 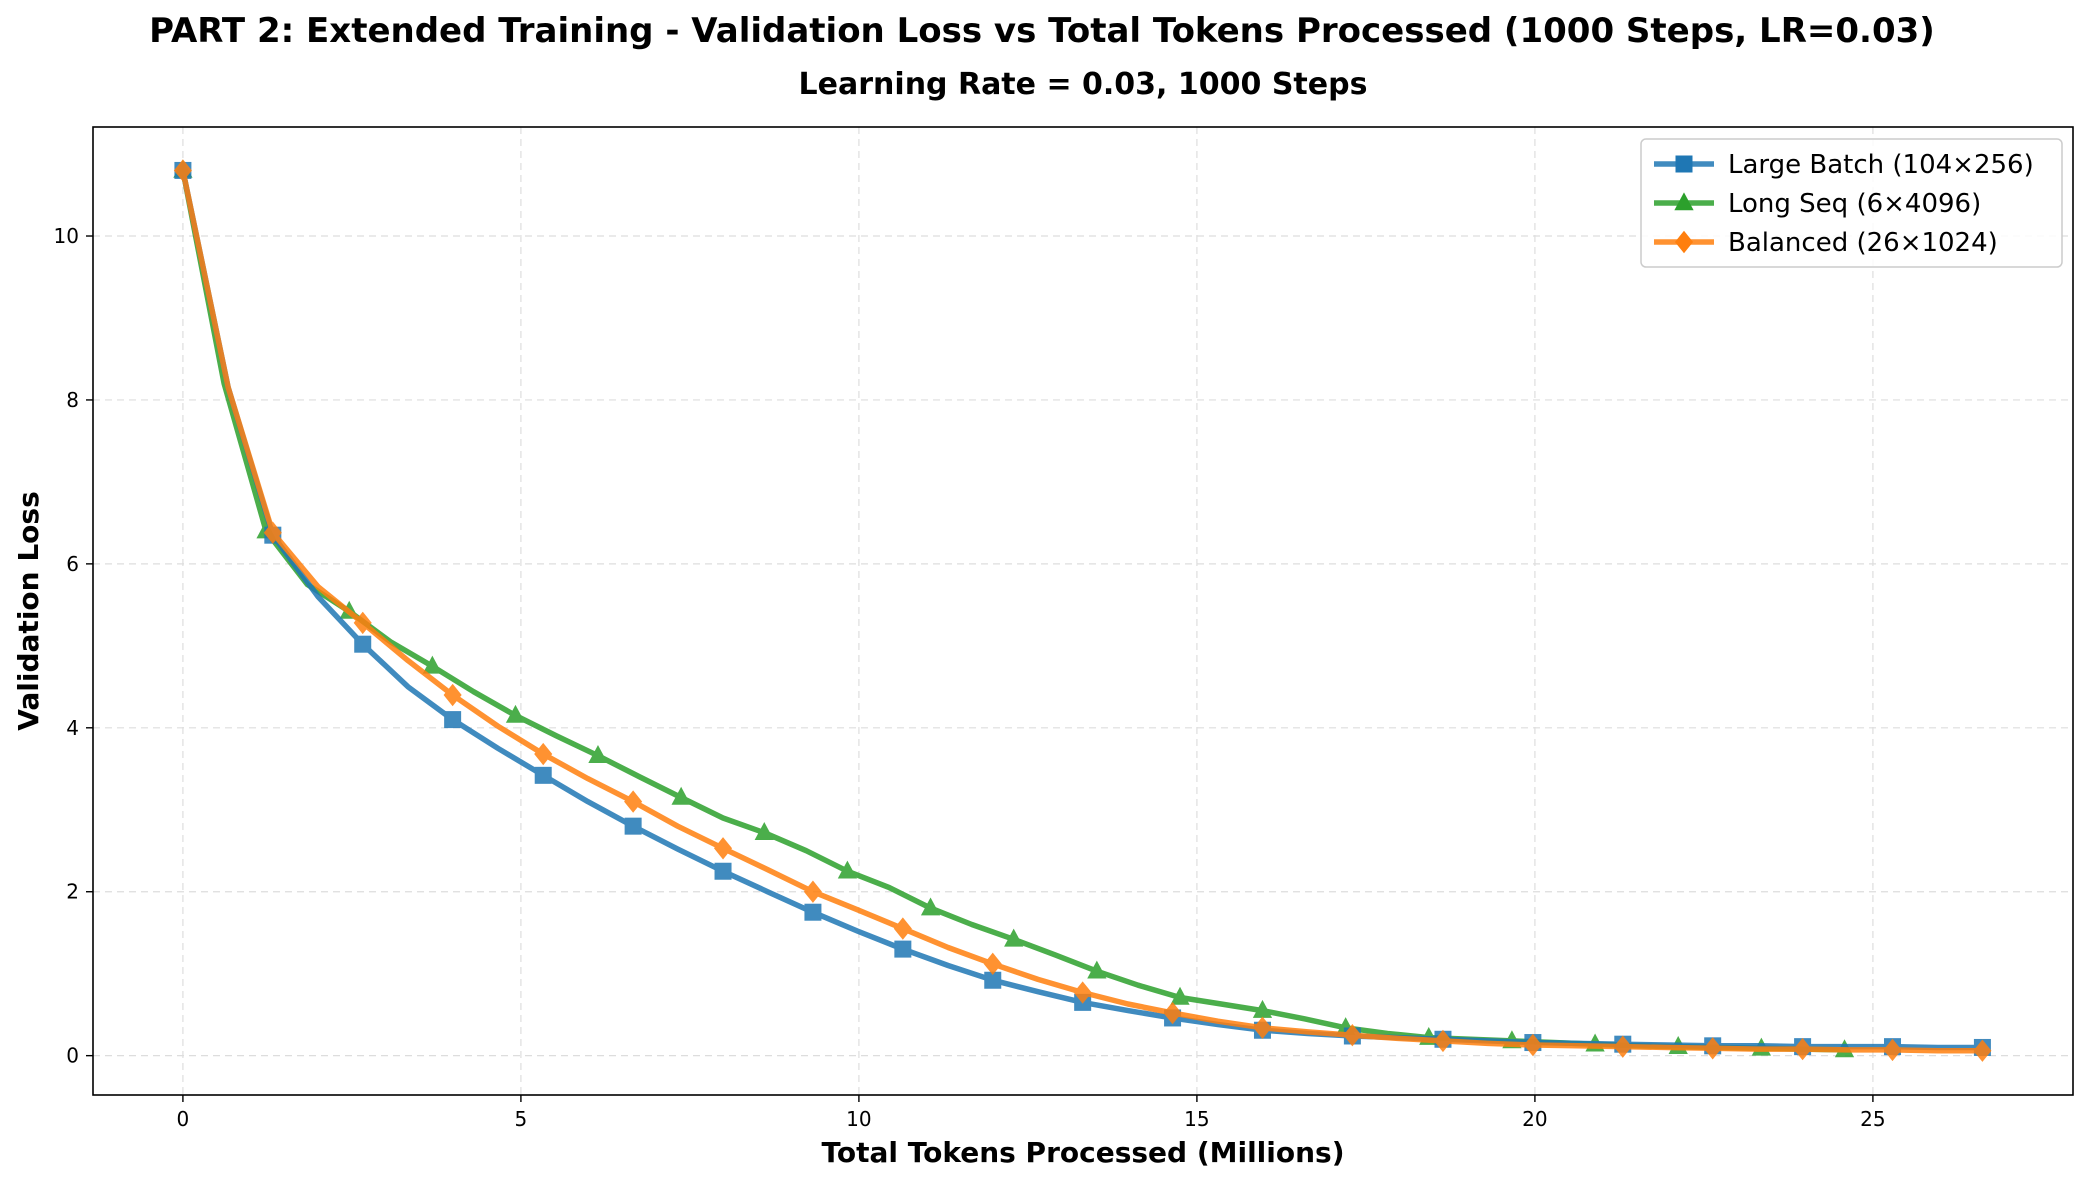 I want to click on legend-entry: Balanced (26×1024), so click(x=1826, y=243).